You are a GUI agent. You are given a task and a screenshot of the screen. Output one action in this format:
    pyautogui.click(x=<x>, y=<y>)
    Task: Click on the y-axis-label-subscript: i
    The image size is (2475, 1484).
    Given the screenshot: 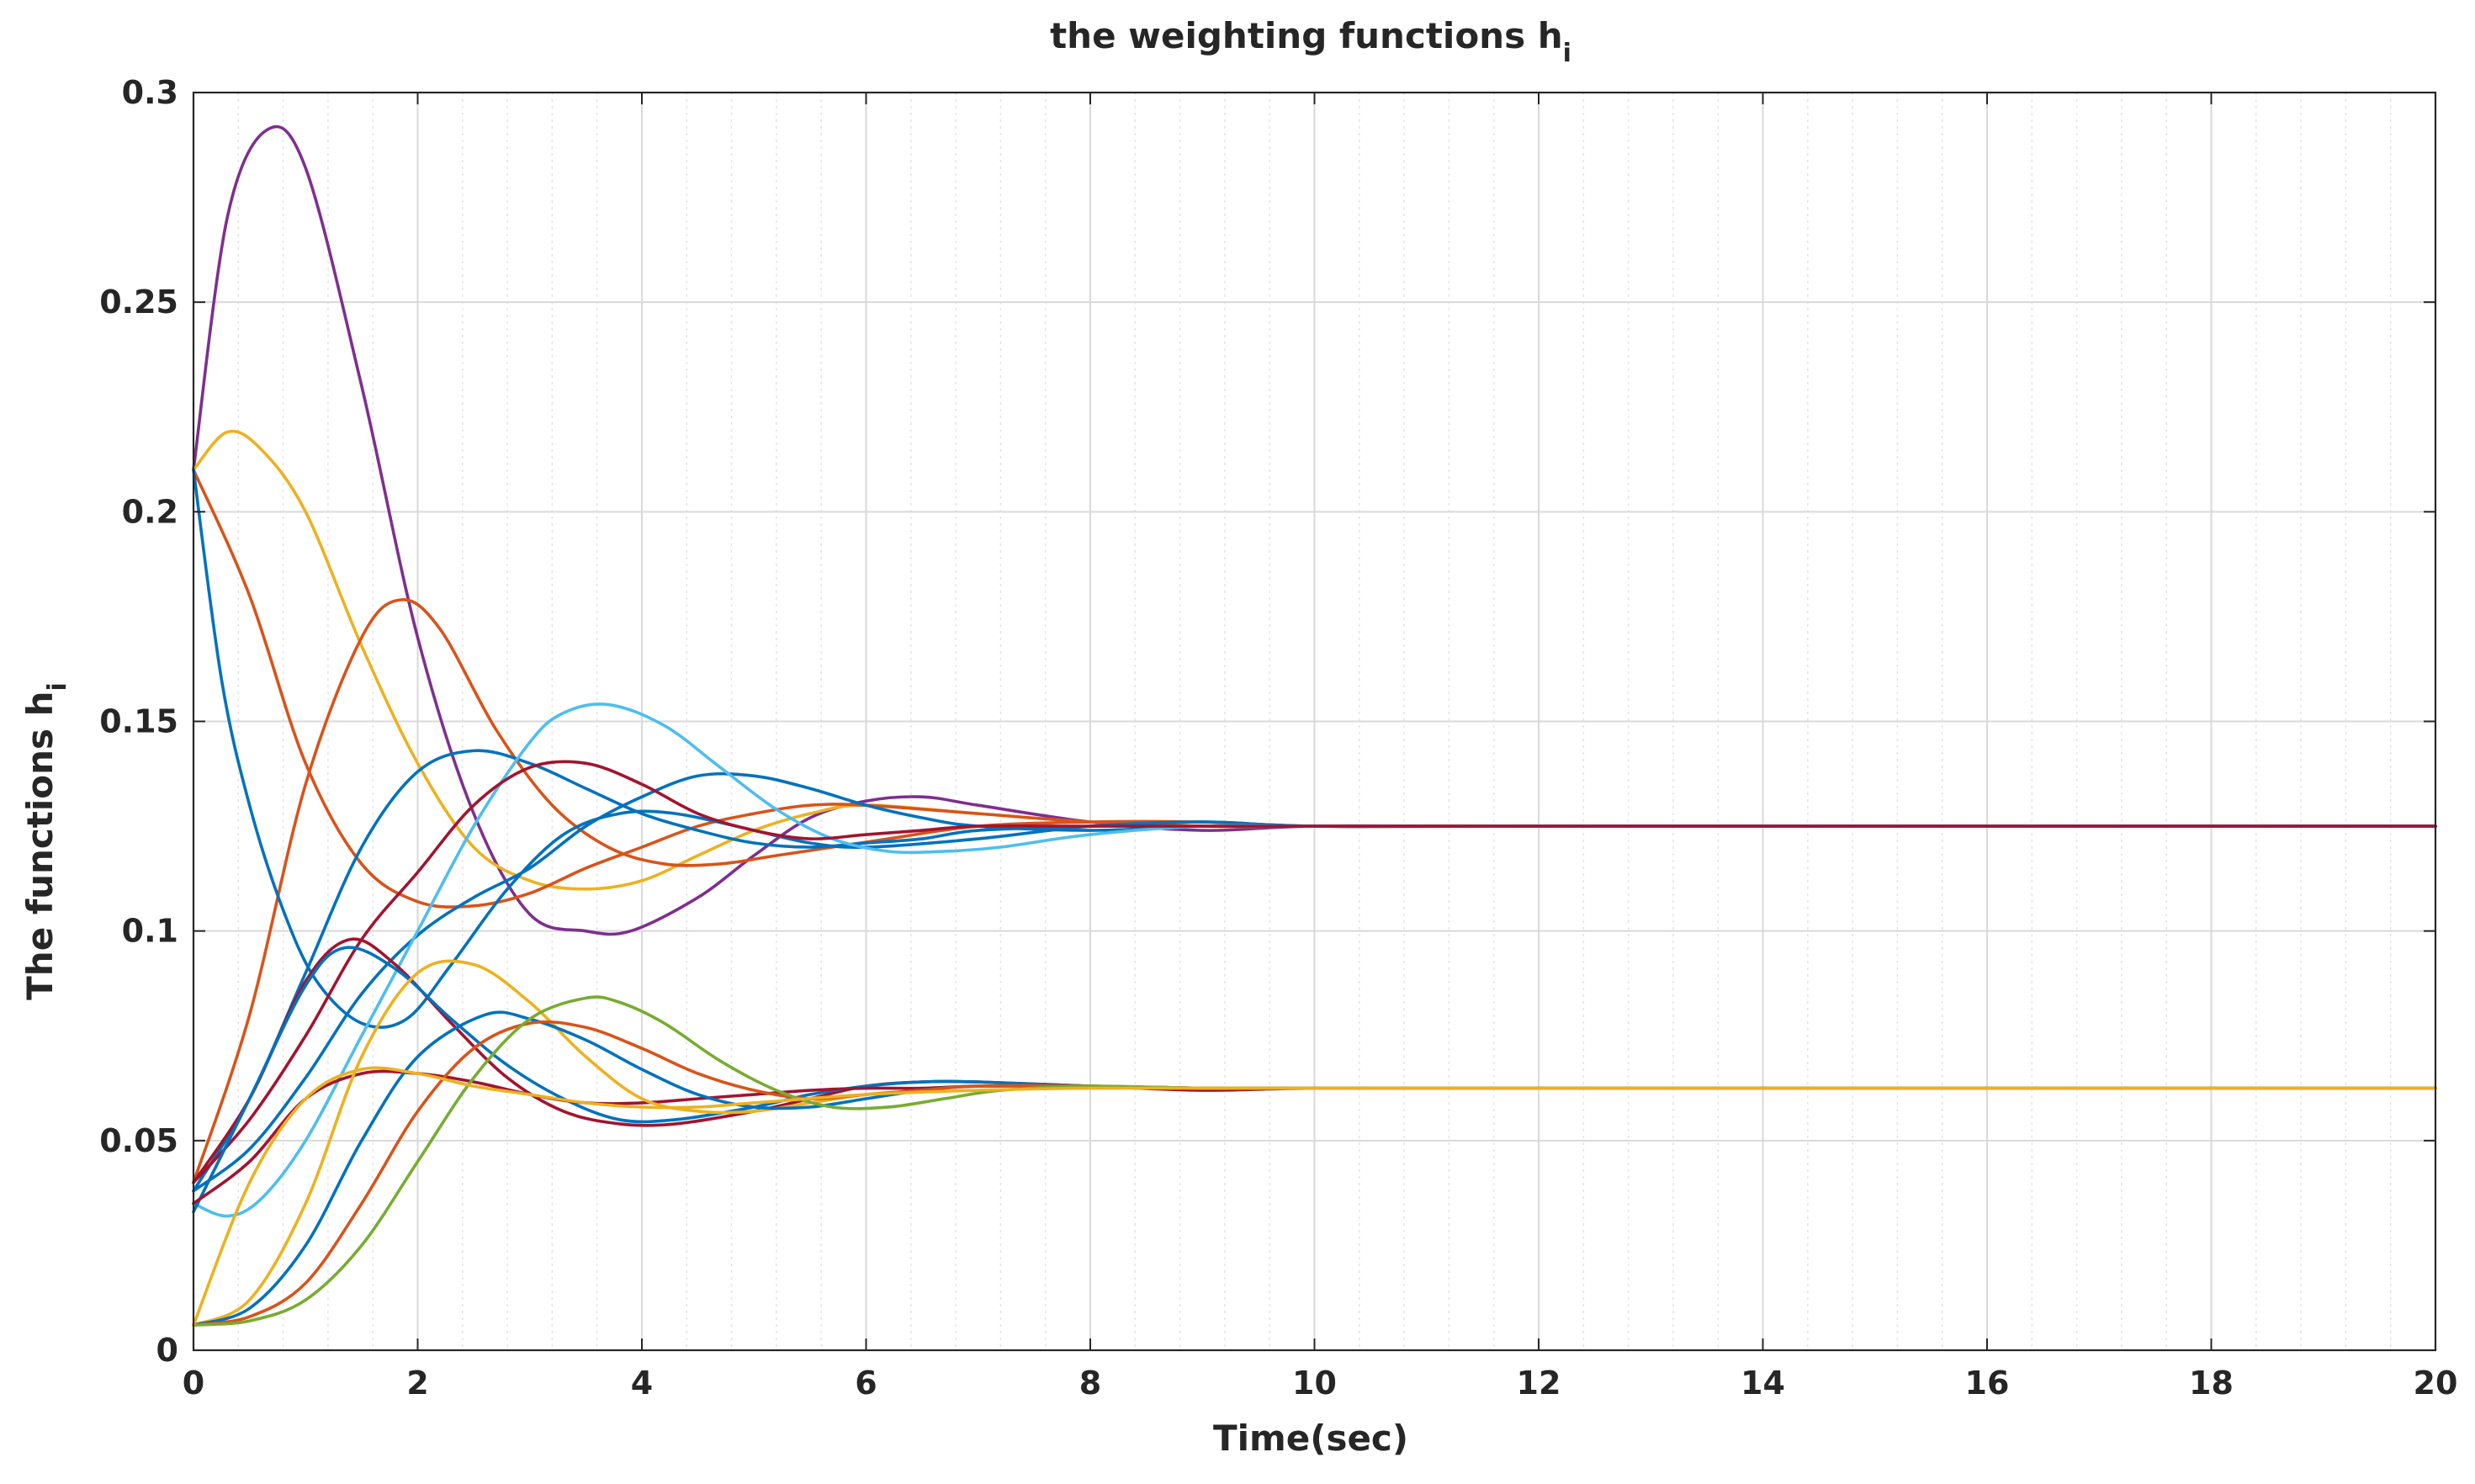 What is the action you would take?
    pyautogui.click(x=58, y=686)
    